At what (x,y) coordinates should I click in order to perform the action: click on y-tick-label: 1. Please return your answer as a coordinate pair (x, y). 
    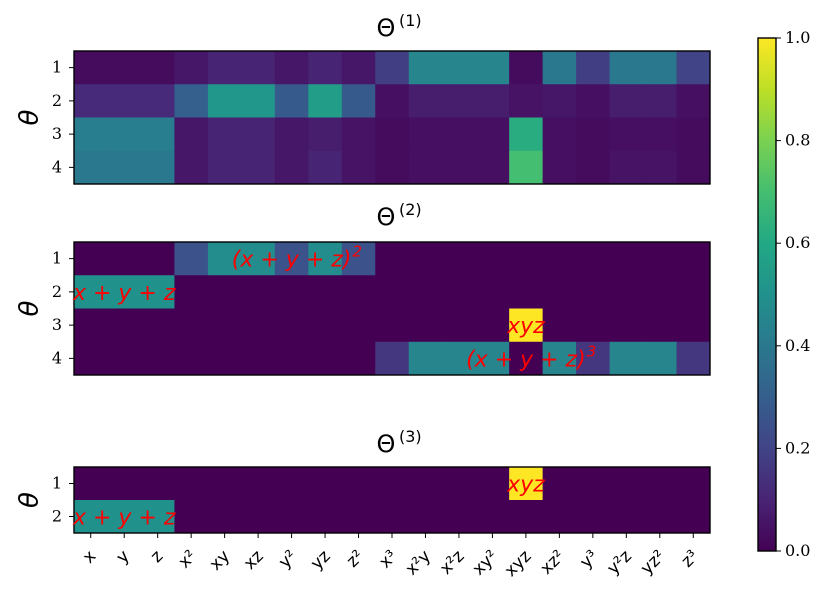
    Looking at the image, I should click on (57, 258).